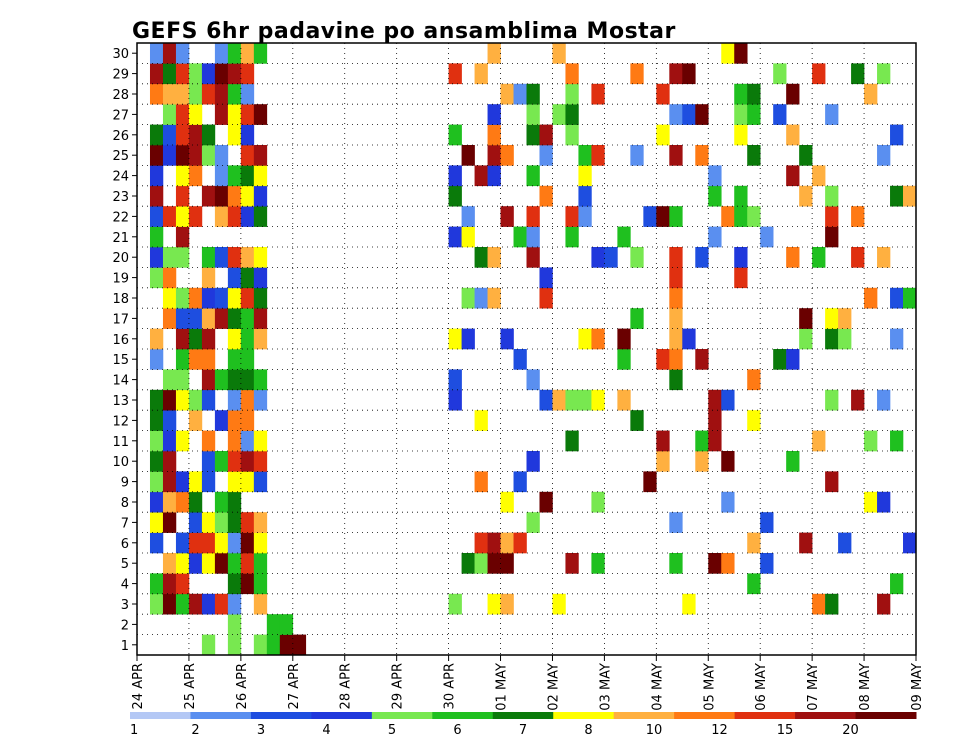  I want to click on legend-label: 12, so click(719, 730).